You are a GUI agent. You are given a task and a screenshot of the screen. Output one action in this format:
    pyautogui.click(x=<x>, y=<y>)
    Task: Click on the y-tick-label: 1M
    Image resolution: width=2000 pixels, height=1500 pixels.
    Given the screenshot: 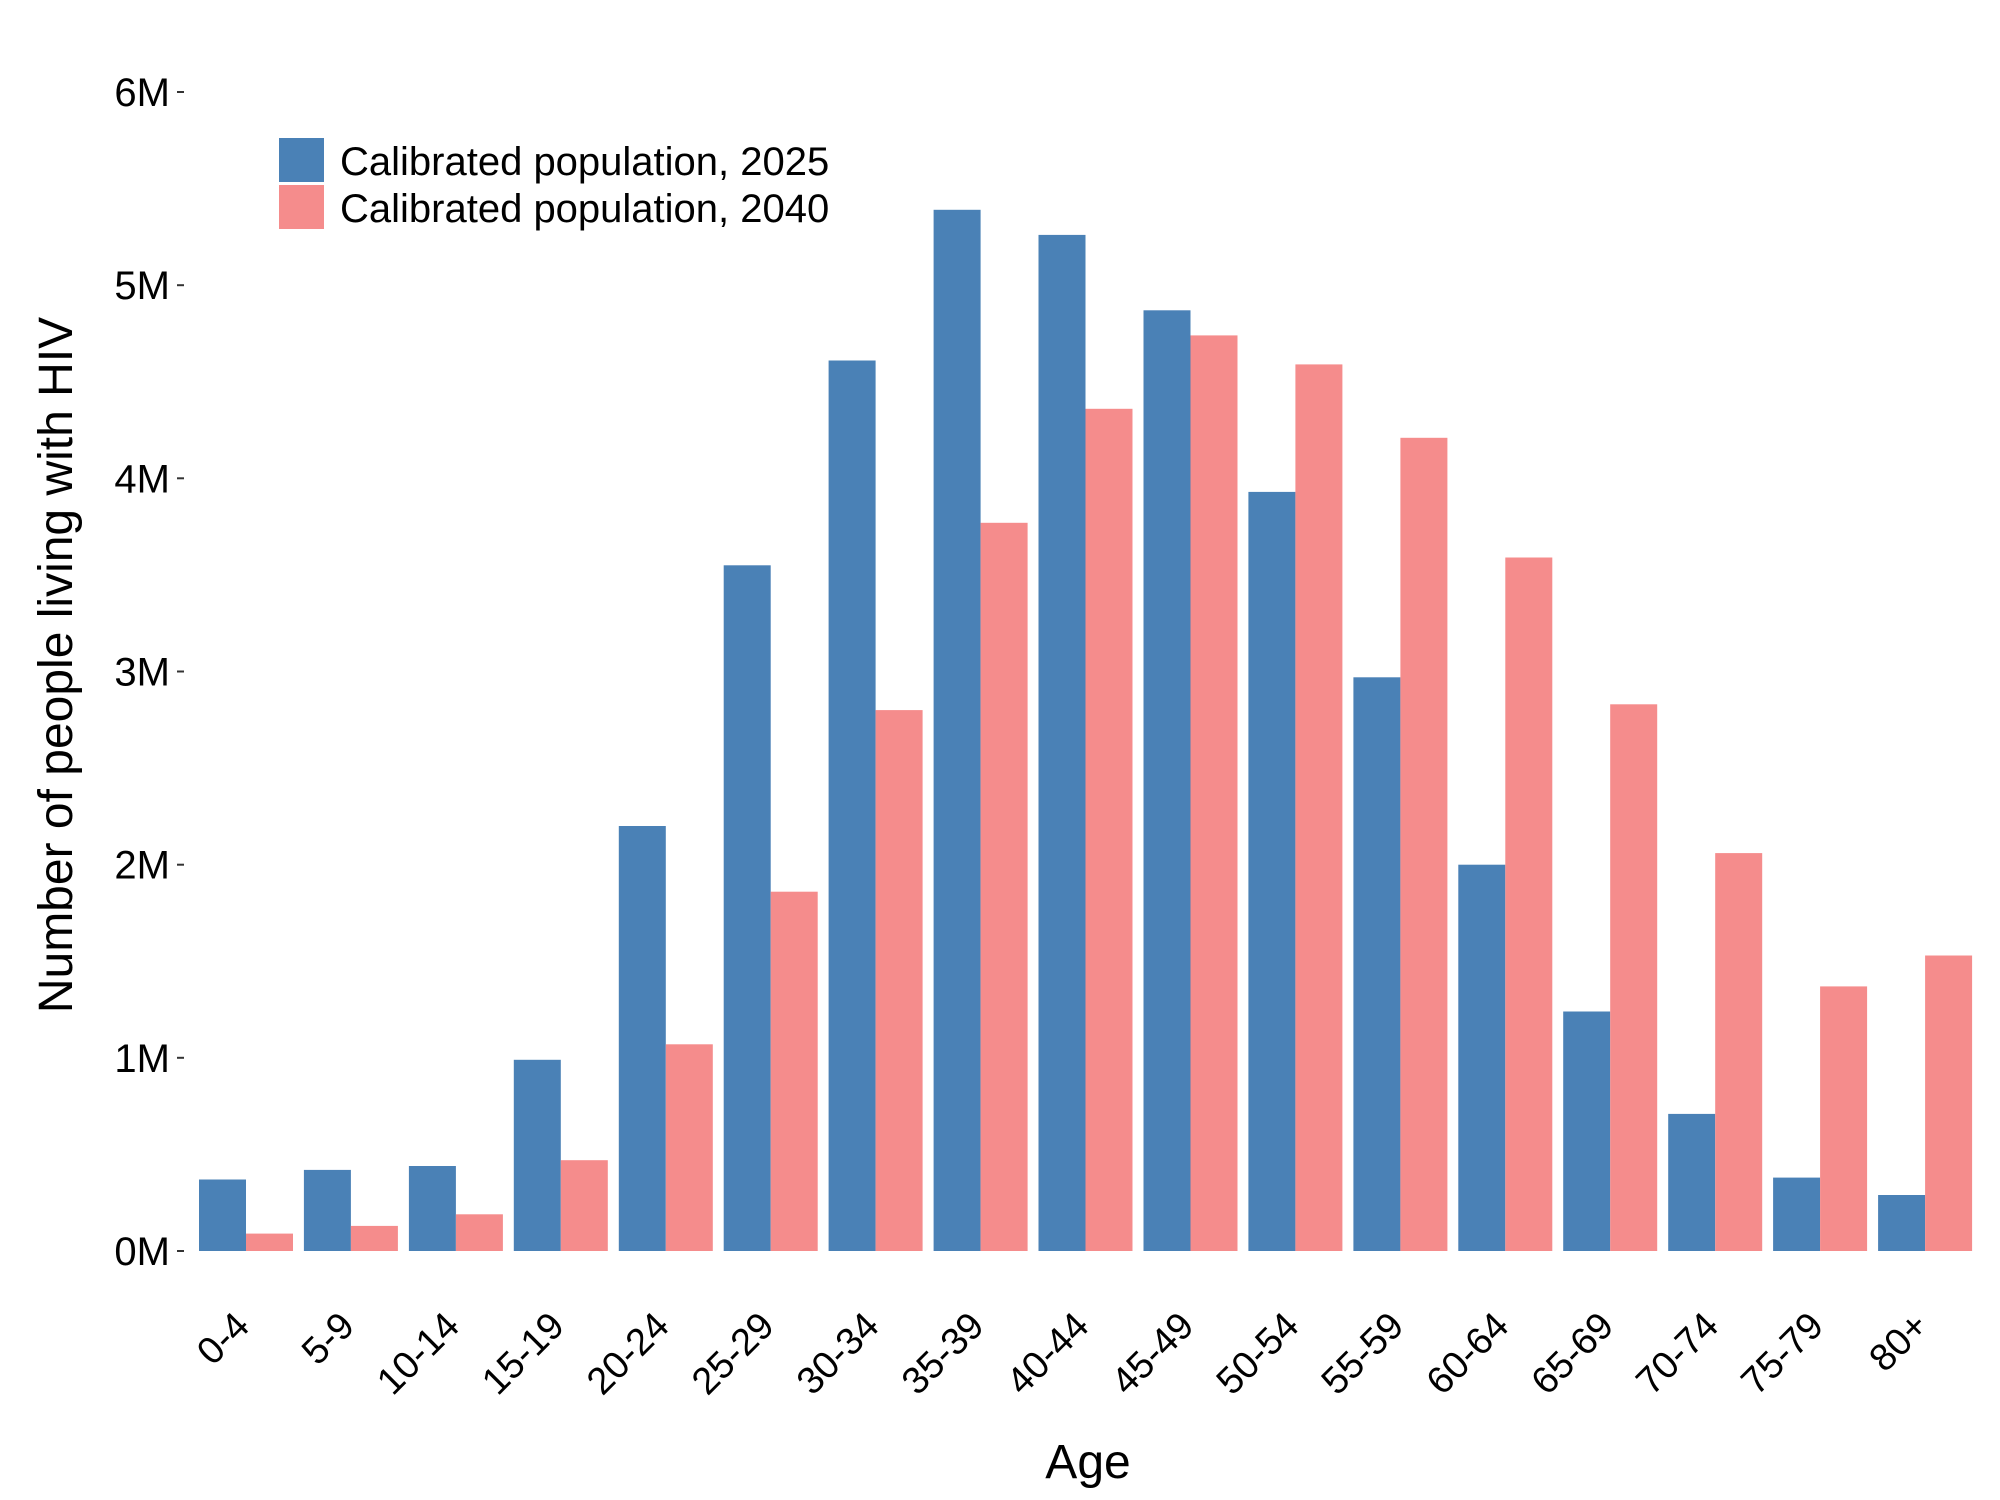 What is the action you would take?
    pyautogui.click(x=142, y=1059)
    